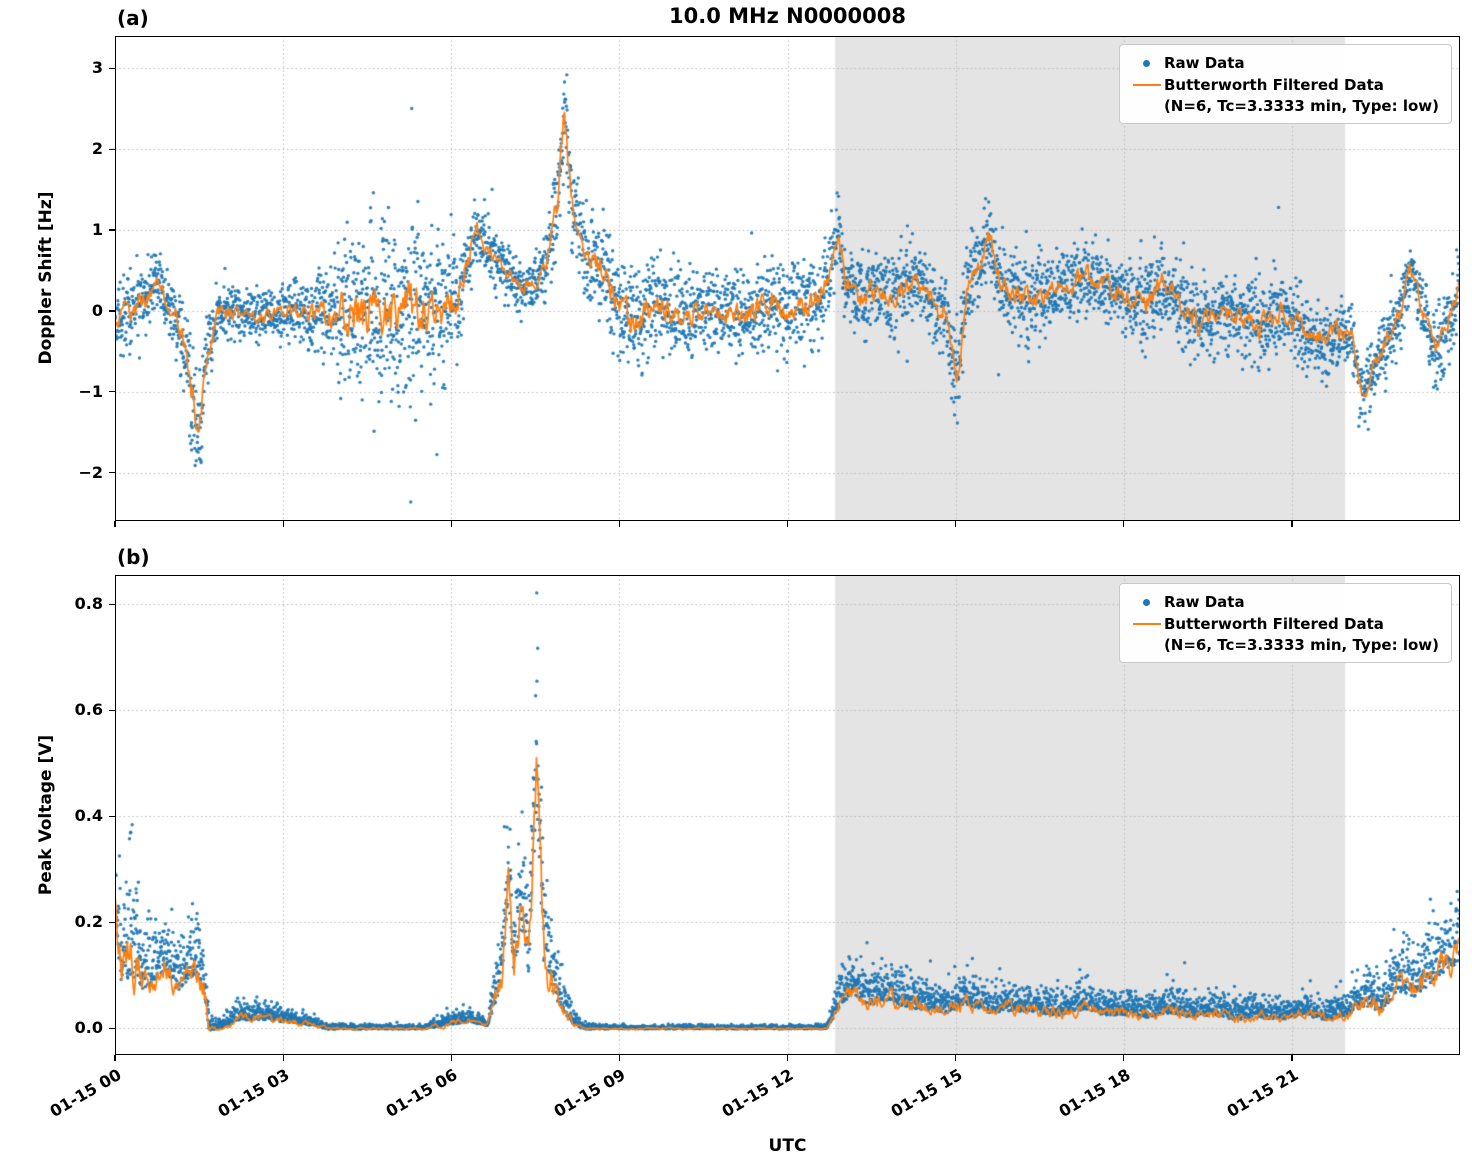 The height and width of the screenshot is (1172, 1472). Describe the element at coordinates (88, 1028) in the screenshot. I see `y-tick-label: 0.0` at that location.